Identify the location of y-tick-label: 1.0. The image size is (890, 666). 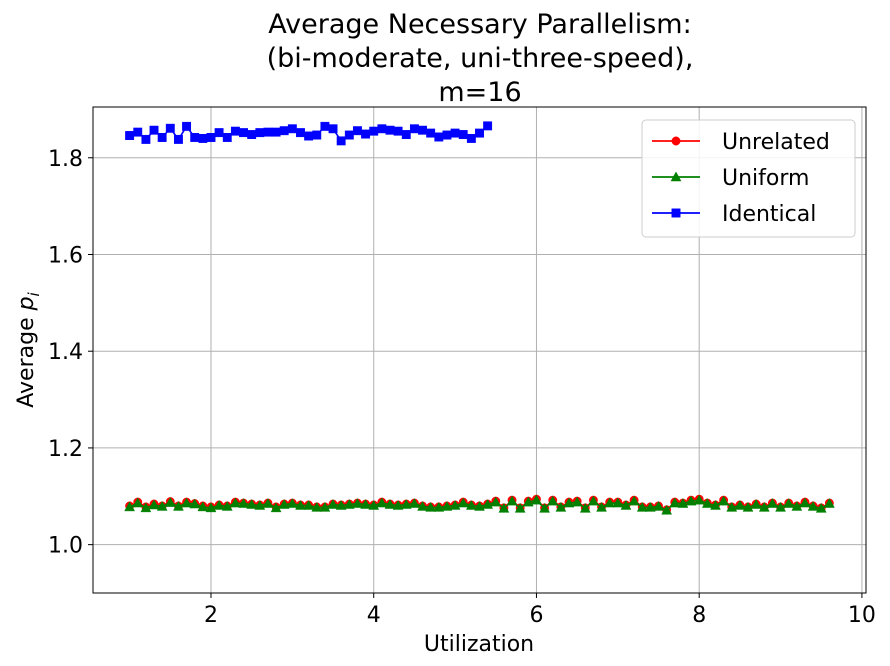
(65, 546).